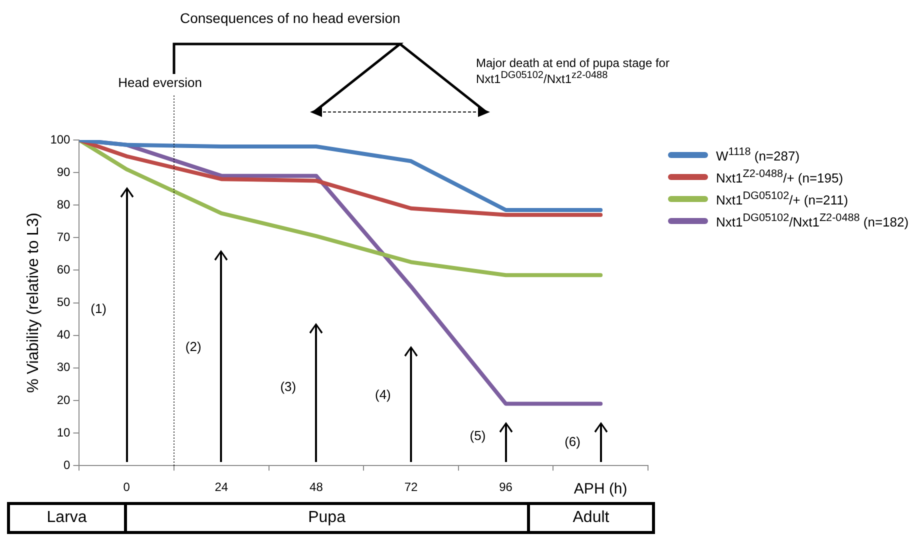  I want to click on y-axis-title: % Viability (relative to L3), so click(33, 302).